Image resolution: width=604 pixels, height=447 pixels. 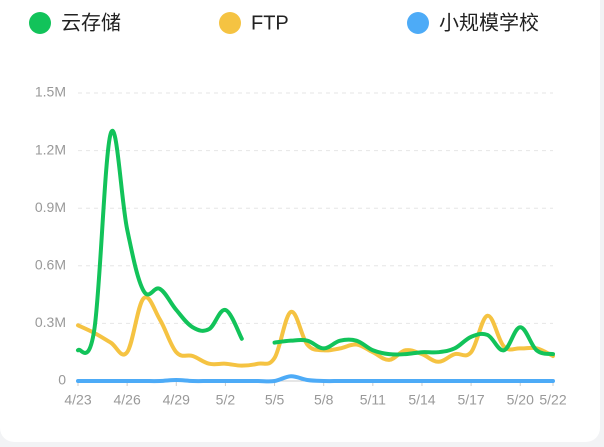 What do you see at coordinates (50, 322) in the screenshot?
I see `y-tick-label: 0.3M` at bounding box center [50, 322].